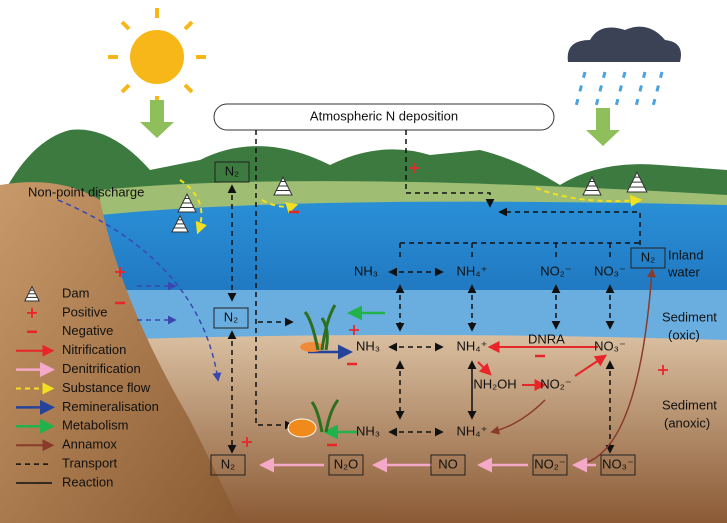  What do you see at coordinates (87, 330) in the screenshot?
I see `legend-label: Negative` at bounding box center [87, 330].